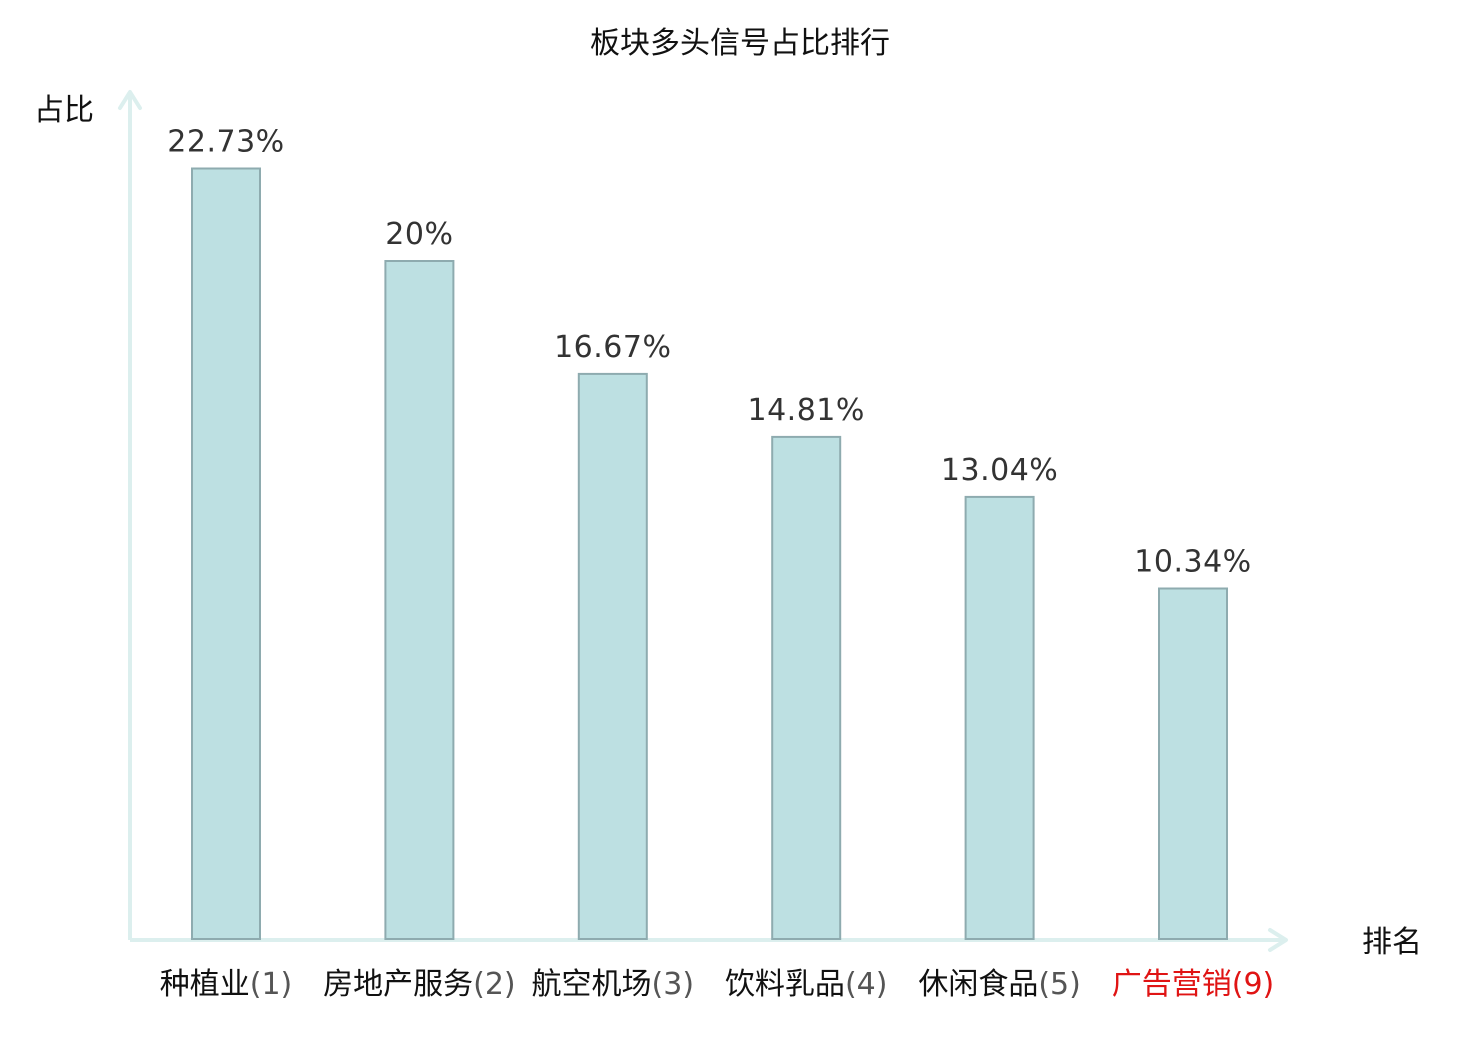 This screenshot has height=1040, width=1480. I want to click on y-axis, so click(130, 515).